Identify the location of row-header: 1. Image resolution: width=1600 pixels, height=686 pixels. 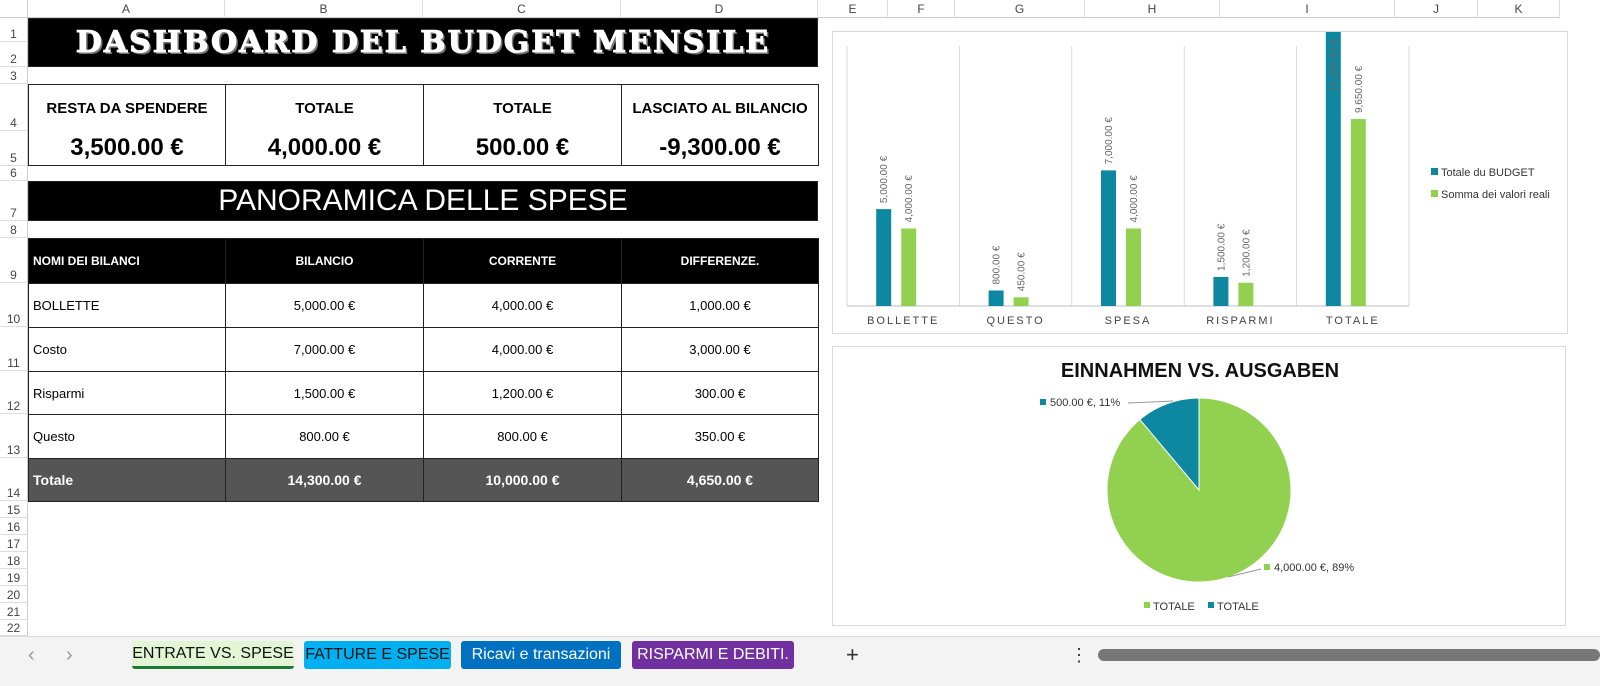
(14, 30).